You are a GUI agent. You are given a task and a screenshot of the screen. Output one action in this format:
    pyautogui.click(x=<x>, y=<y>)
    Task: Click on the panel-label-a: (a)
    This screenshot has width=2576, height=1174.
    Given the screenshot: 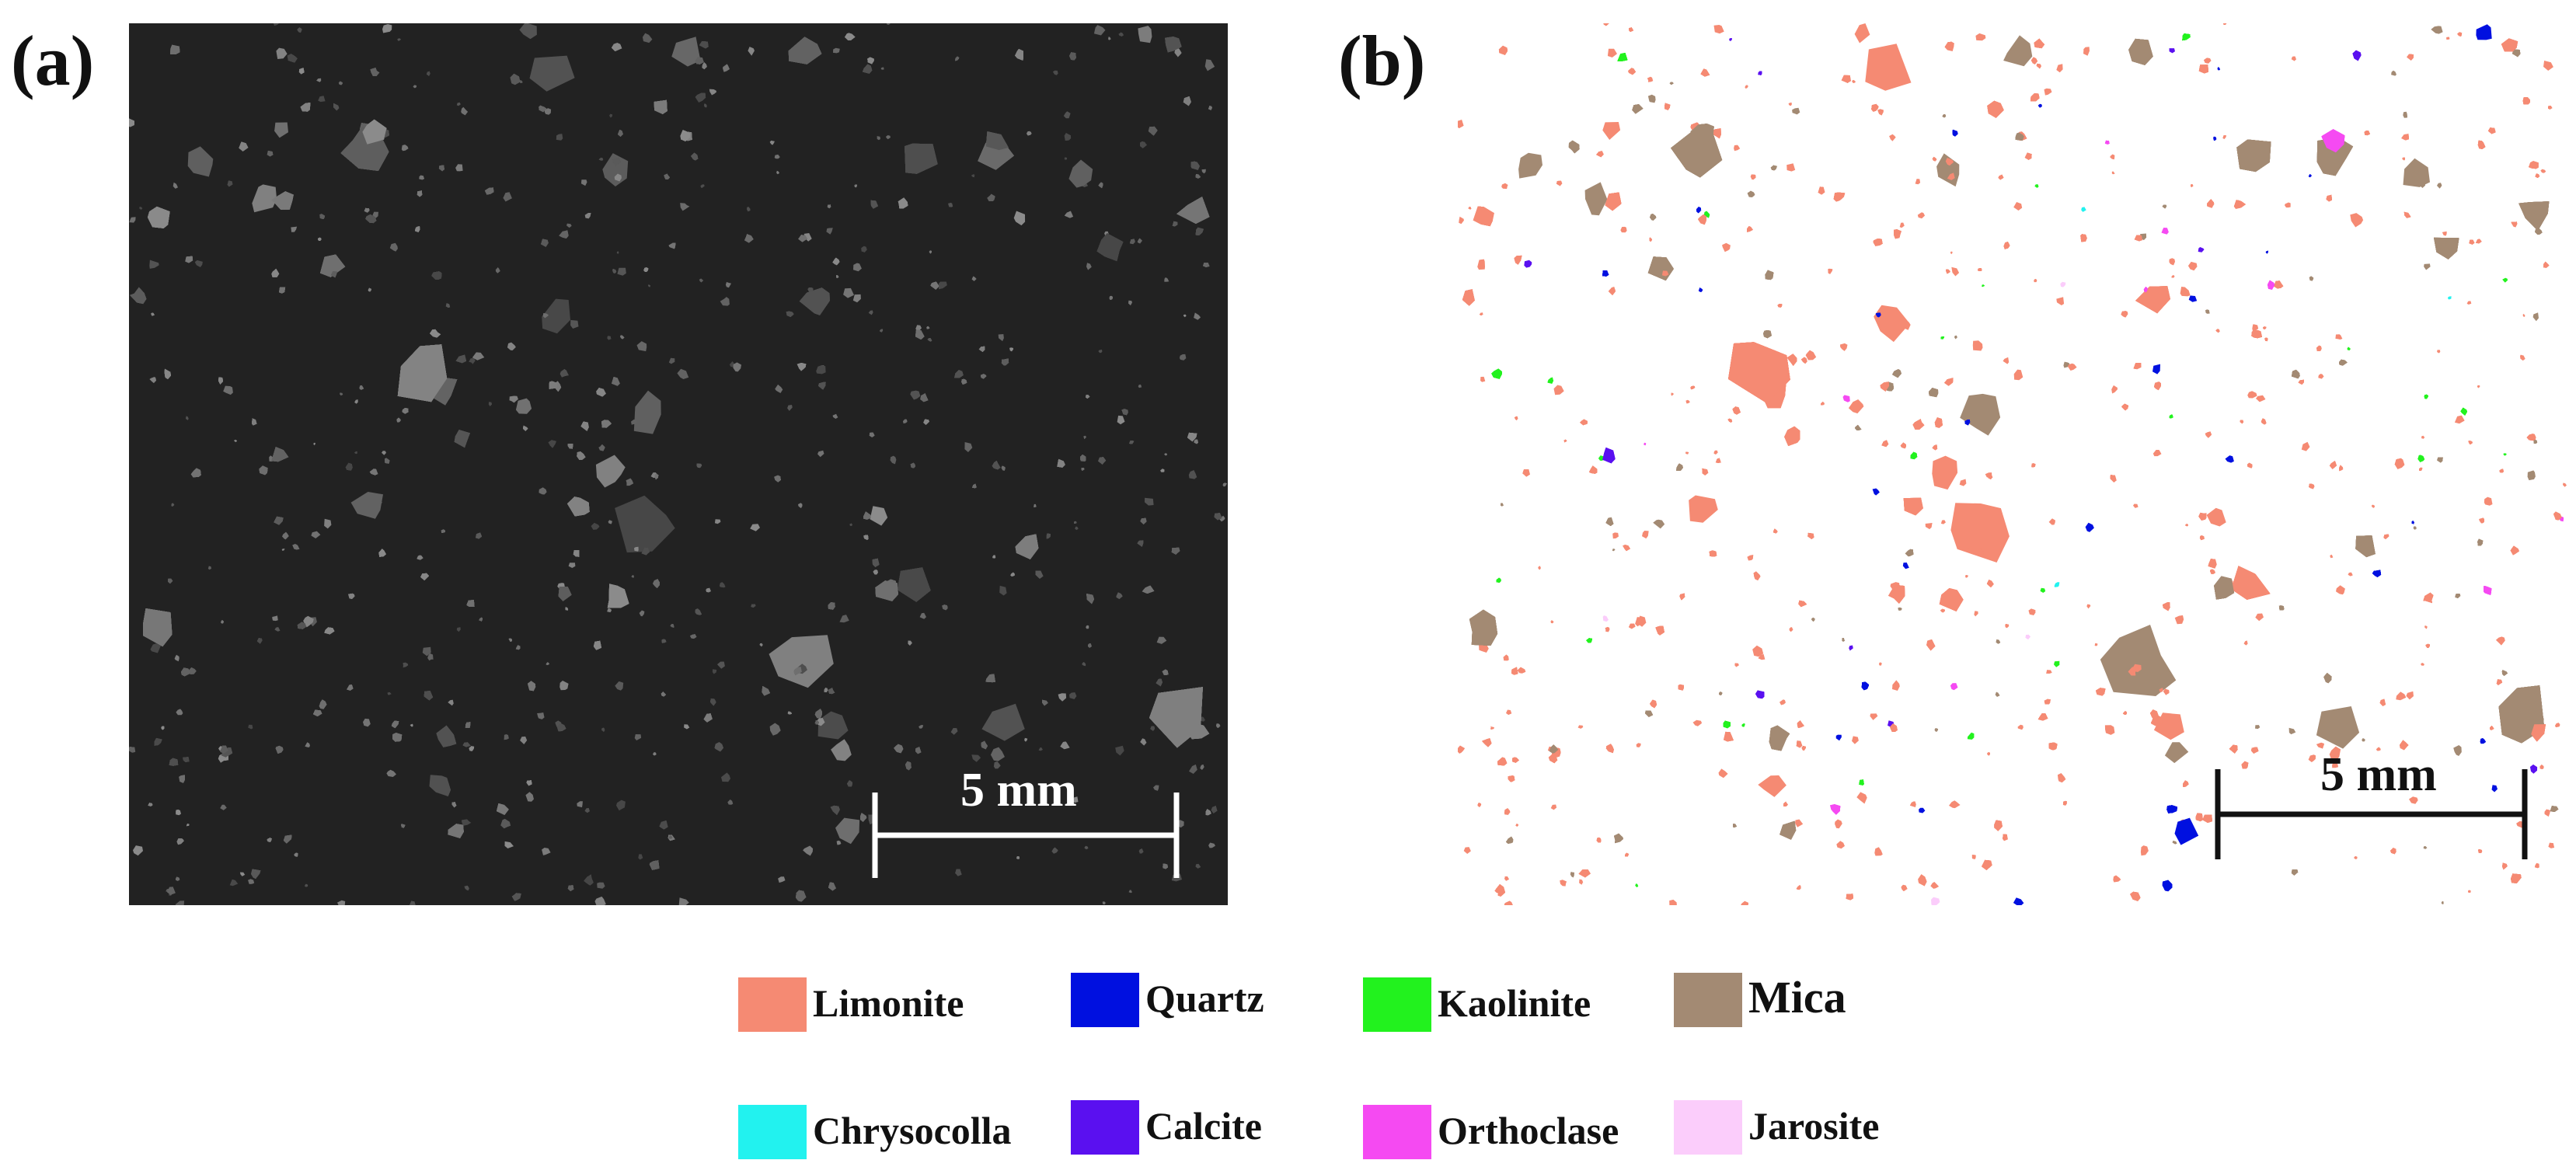 What is the action you would take?
    pyautogui.click(x=53, y=60)
    